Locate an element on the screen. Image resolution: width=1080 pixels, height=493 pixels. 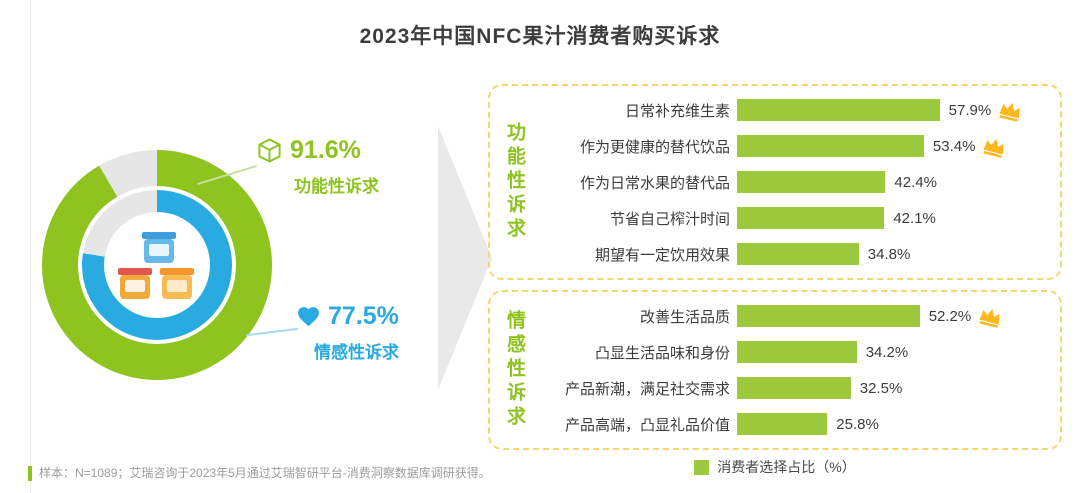
bar-row: 期望有一定饮用效果 34.8% is located at coordinates (792, 254).